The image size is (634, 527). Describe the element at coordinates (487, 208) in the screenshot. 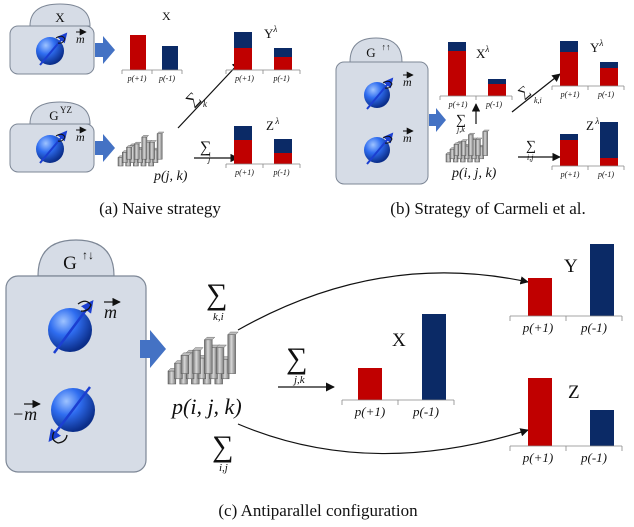

I see `caption-b: (b) Strategy of Carmeli et al.` at that location.